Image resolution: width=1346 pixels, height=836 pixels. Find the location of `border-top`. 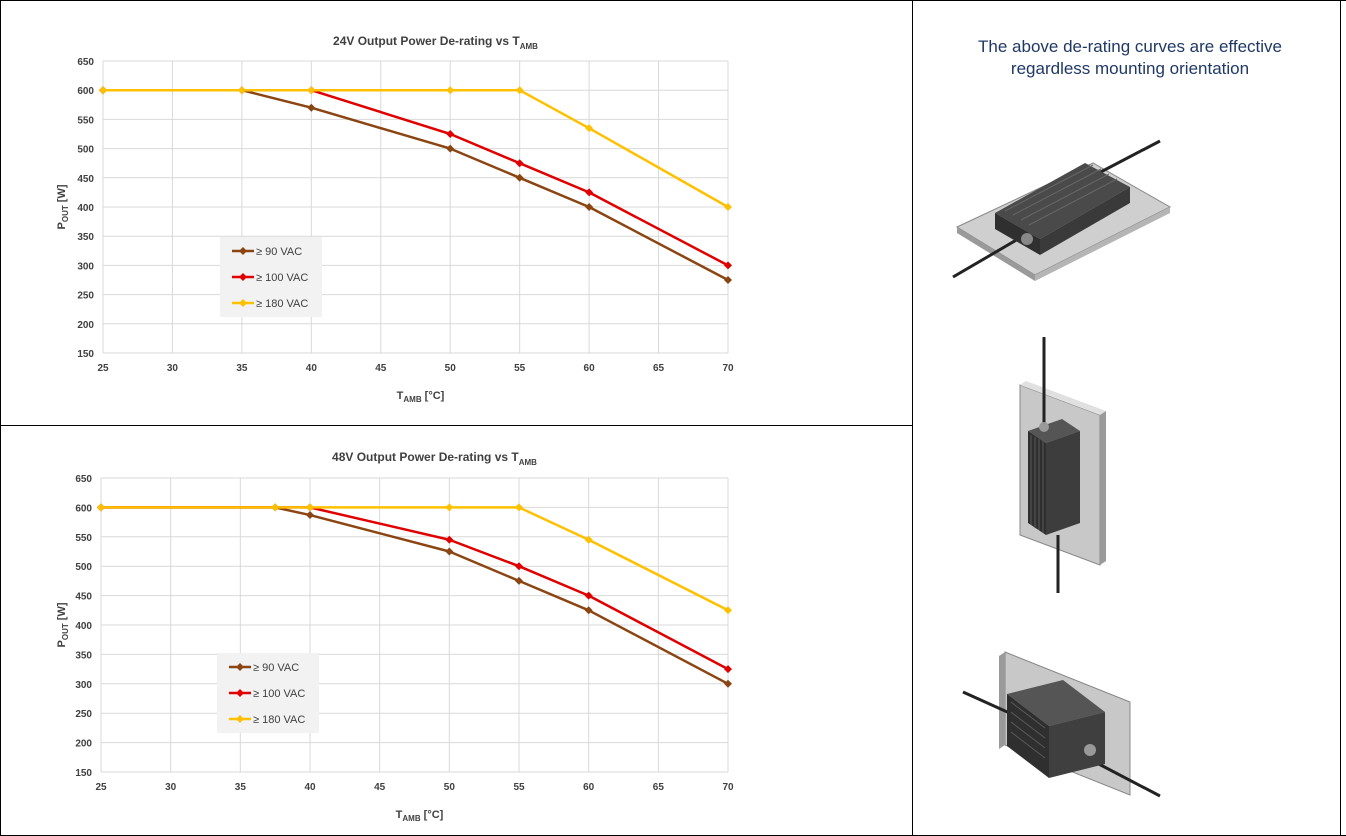

border-top is located at coordinates (673, 0).